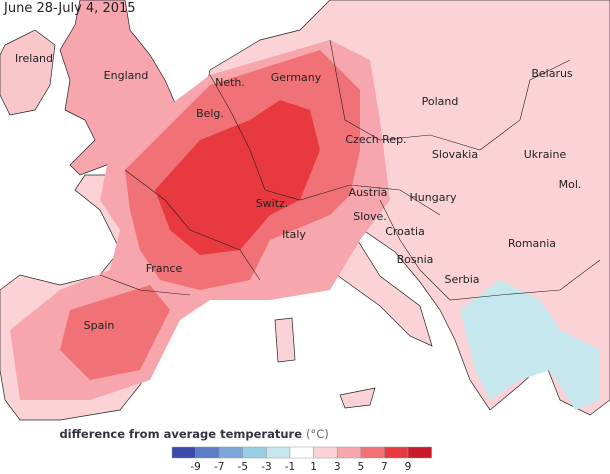 The height and width of the screenshot is (474, 610). I want to click on country-label: Ireland, so click(34, 58).